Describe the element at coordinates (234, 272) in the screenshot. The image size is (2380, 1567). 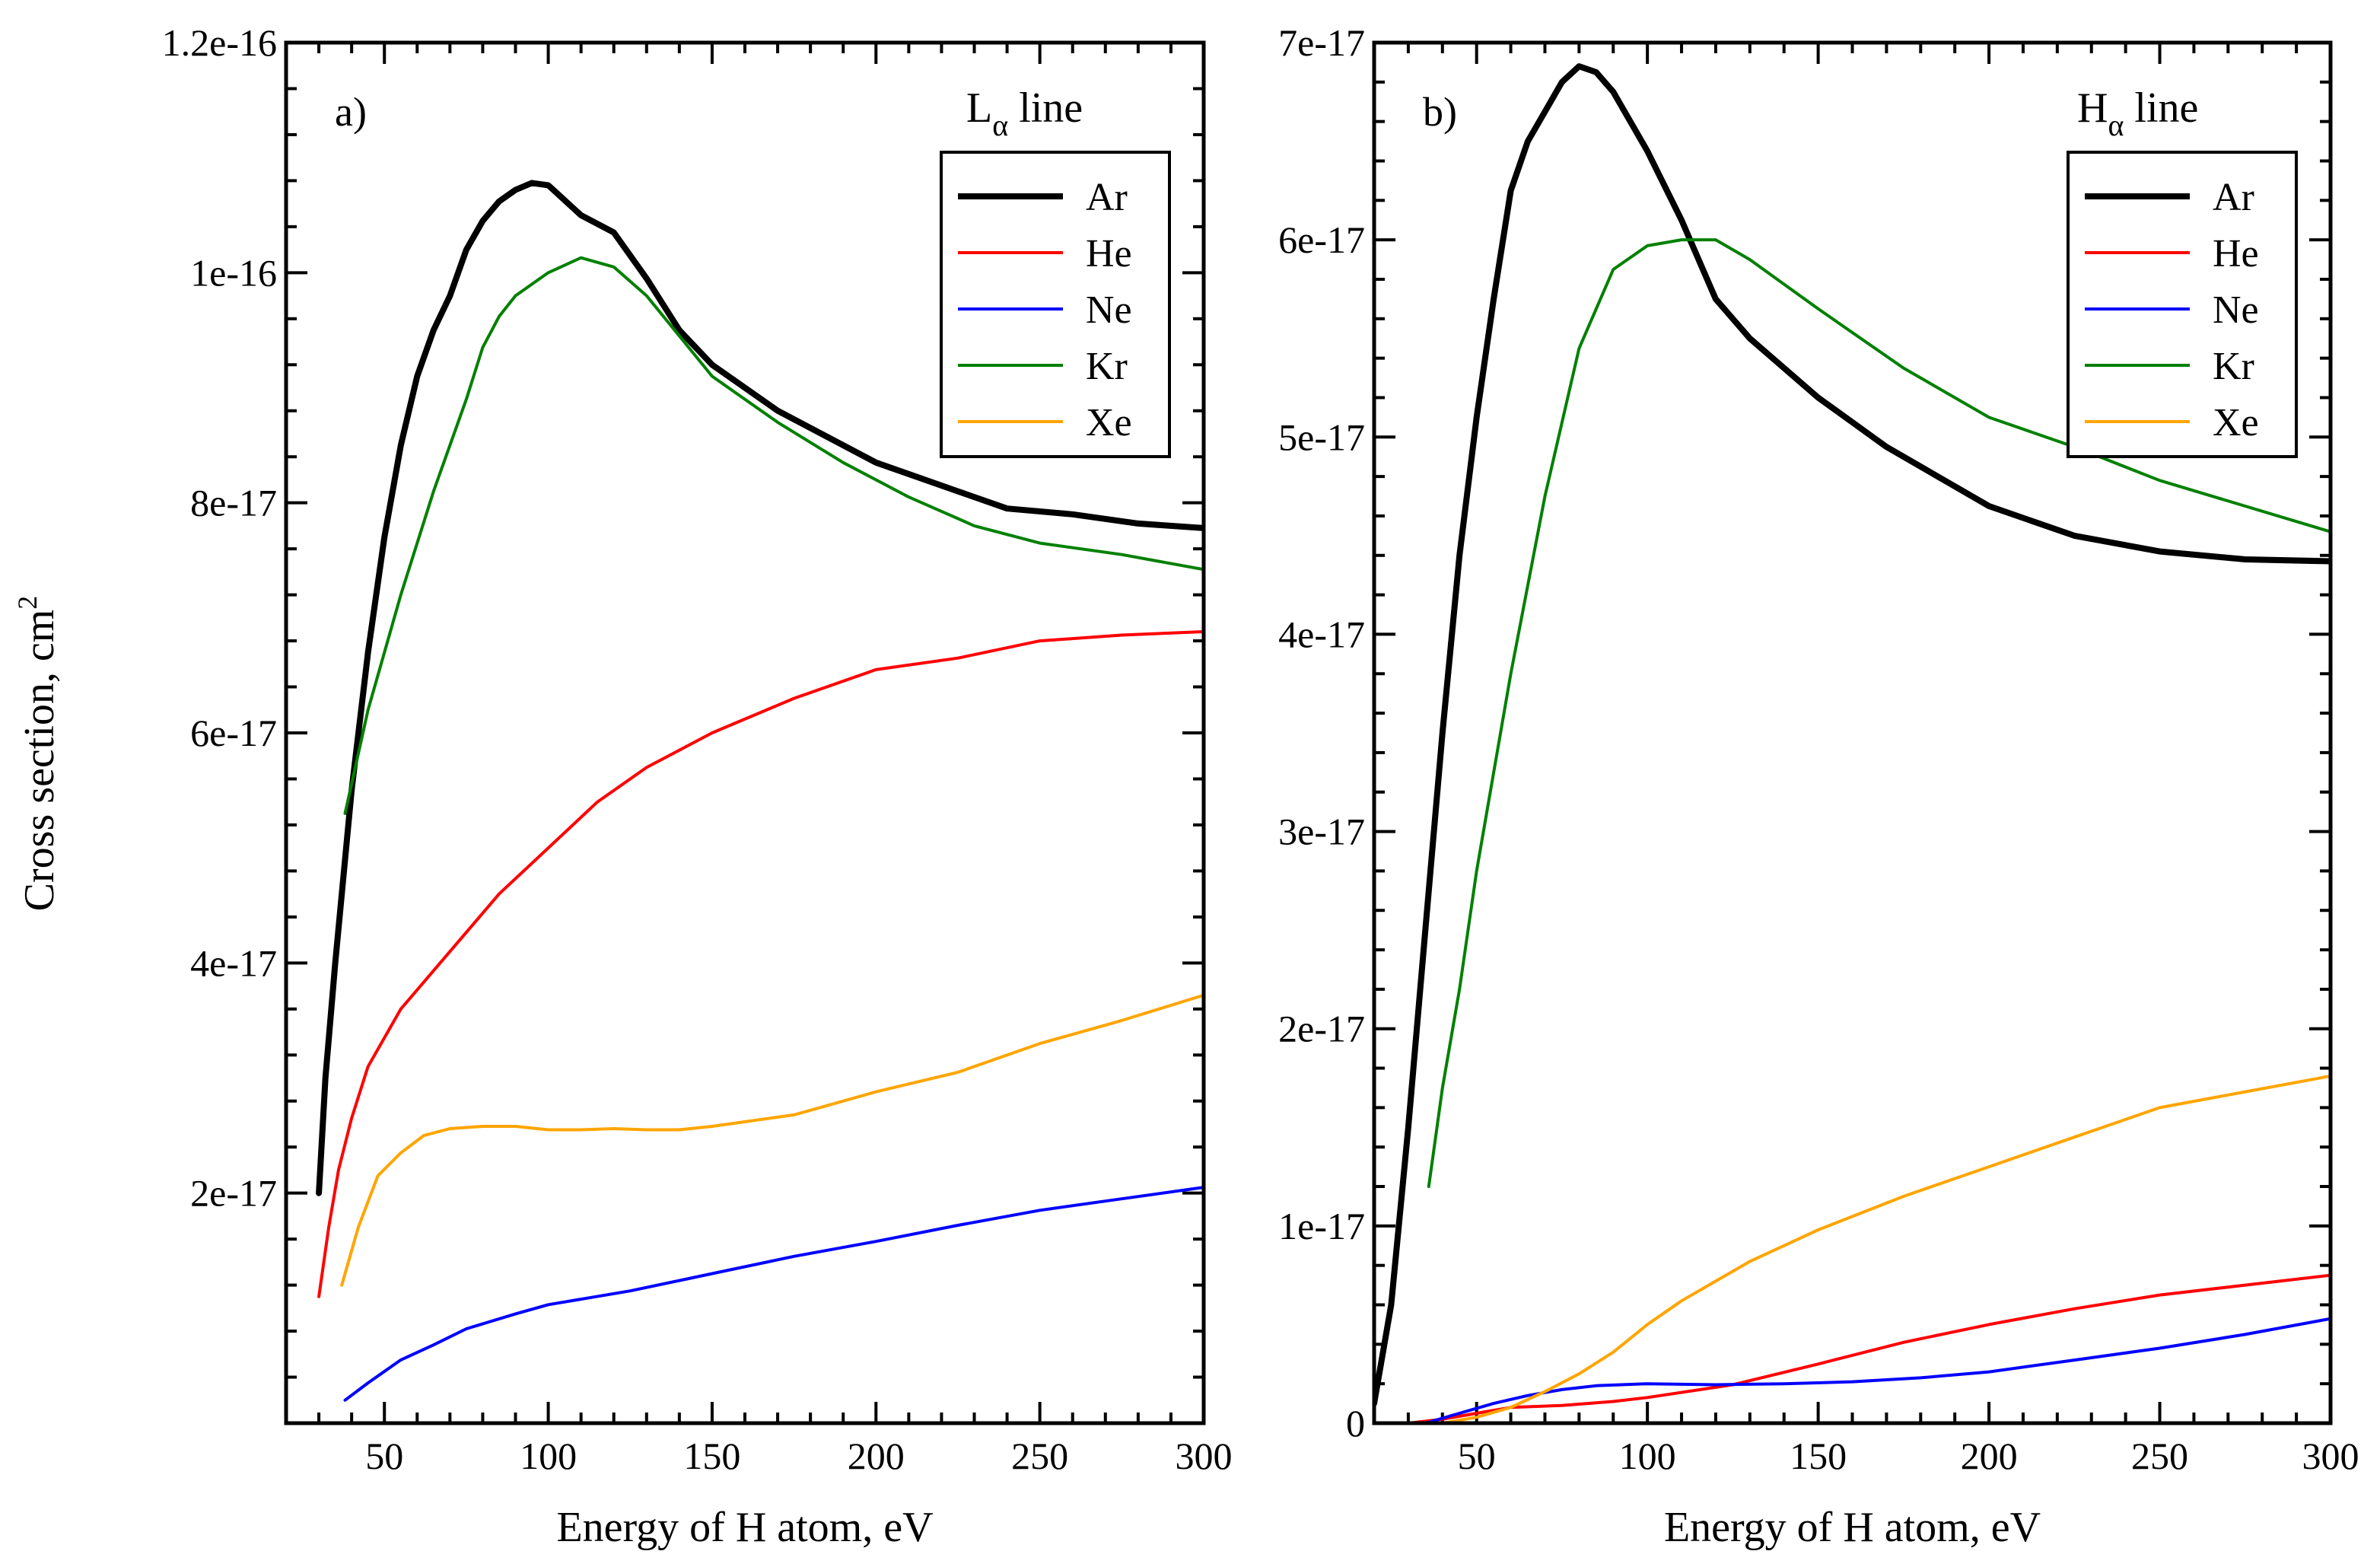
I see `y-tick-label: 1e-16` at that location.